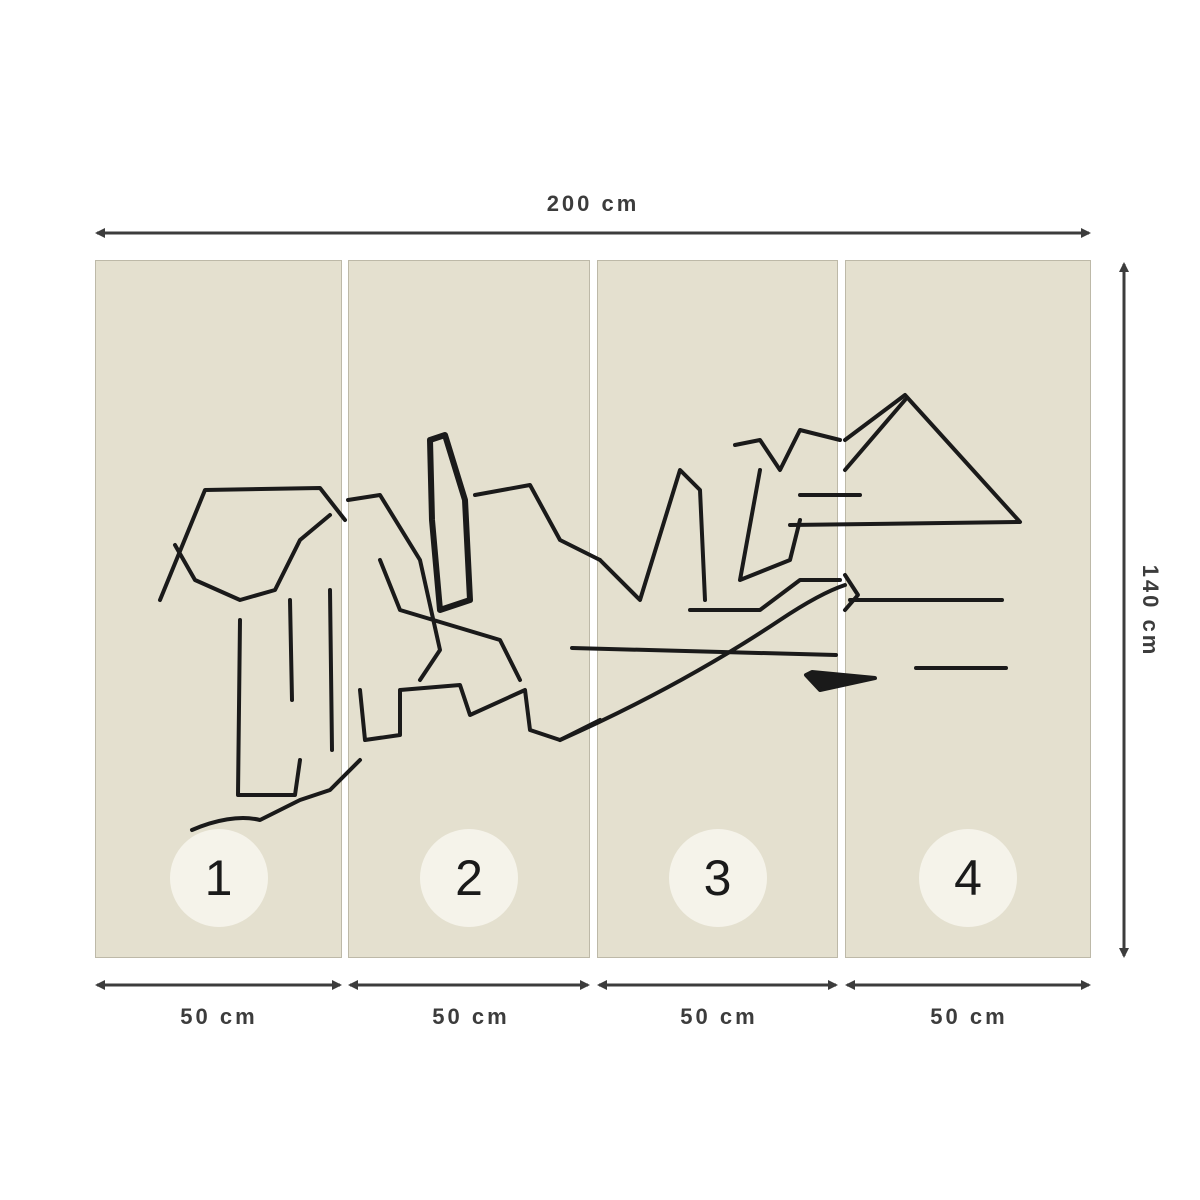 Image resolution: width=1200 pixels, height=1200 pixels. Describe the element at coordinates (1150, 611) in the screenshot. I see `total-height-label: 140 cm` at that location.